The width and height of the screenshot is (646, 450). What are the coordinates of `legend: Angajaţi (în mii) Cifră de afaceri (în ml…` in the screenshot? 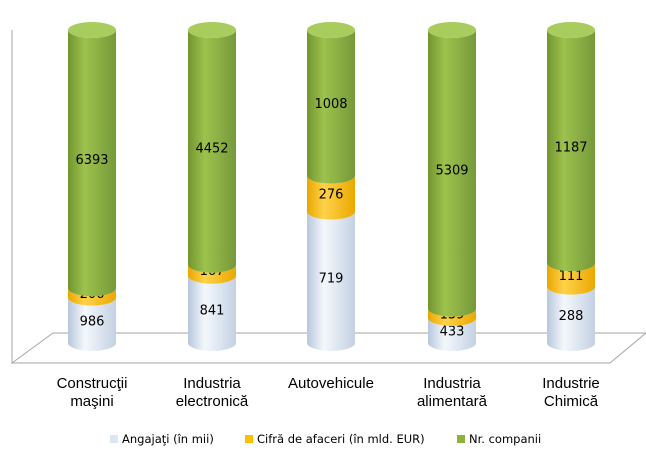 It's located at (325, 439).